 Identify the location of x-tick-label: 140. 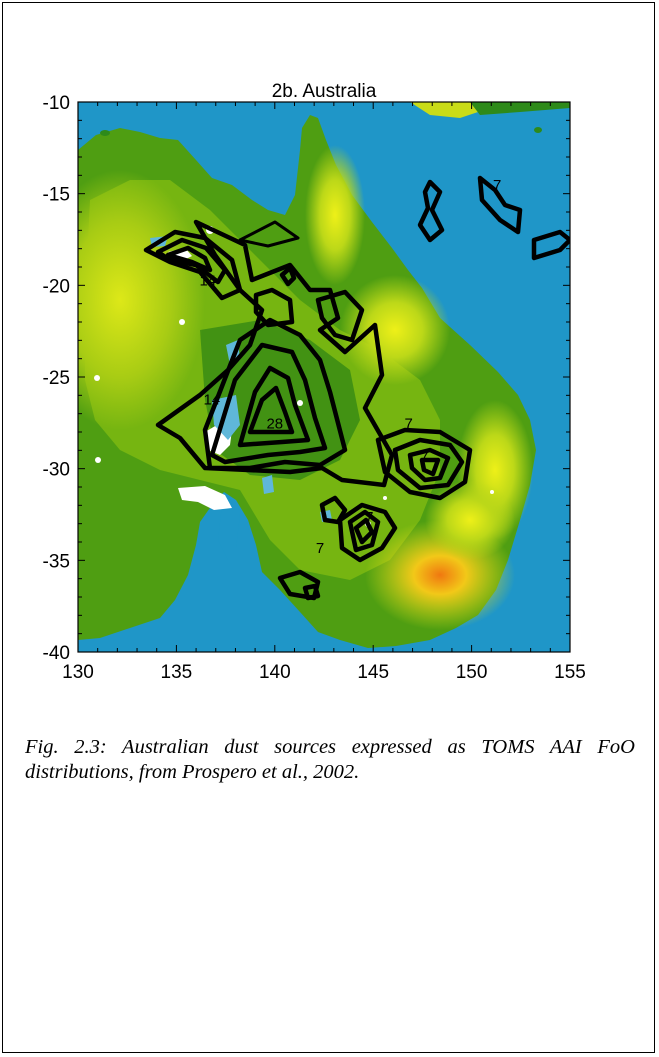
(275, 672).